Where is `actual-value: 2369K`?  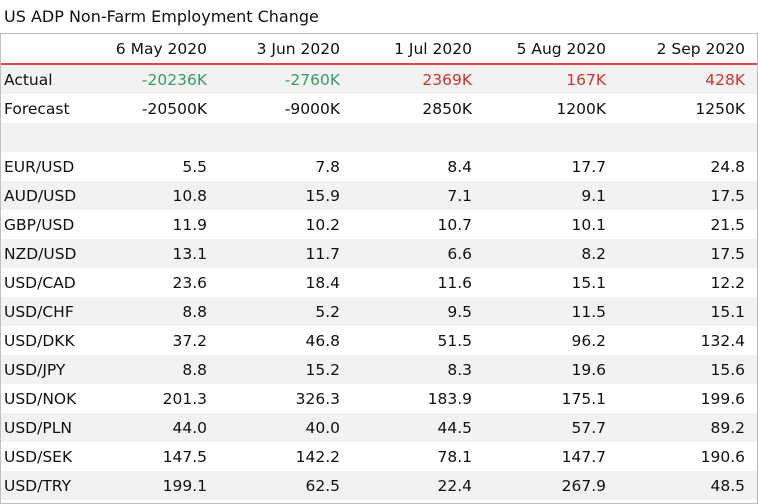
actual-value: 2369K is located at coordinates (447, 79).